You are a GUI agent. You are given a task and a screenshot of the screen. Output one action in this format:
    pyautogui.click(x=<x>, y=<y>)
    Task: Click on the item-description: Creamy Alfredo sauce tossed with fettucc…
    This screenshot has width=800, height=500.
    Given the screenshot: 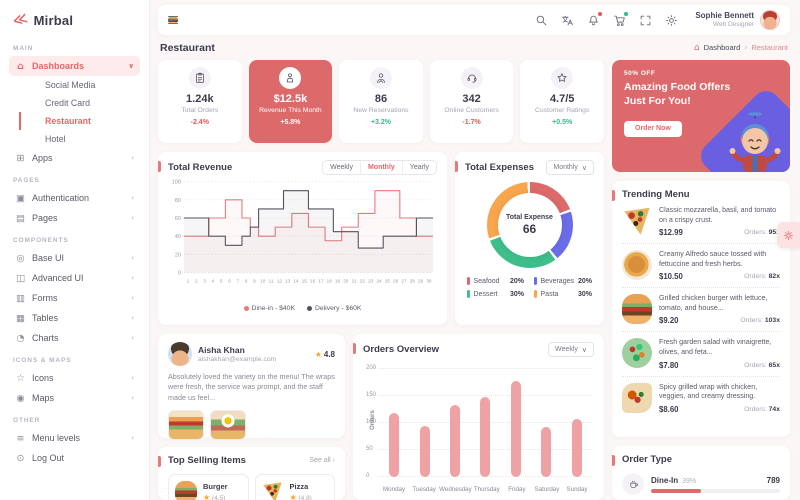 What is the action you would take?
    pyautogui.click(x=713, y=259)
    